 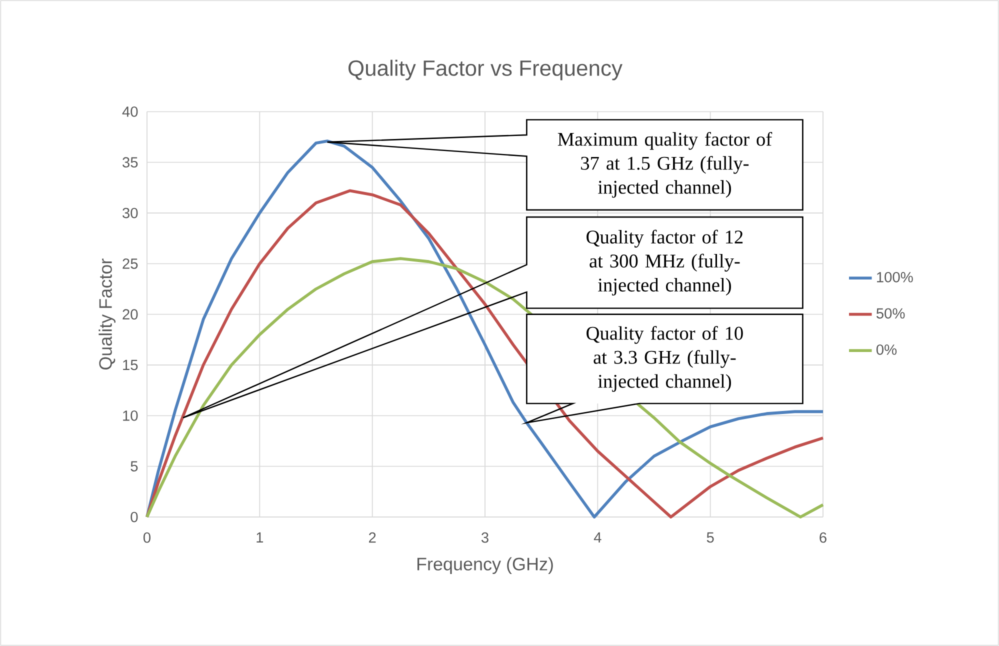 What do you see at coordinates (134, 466) in the screenshot?
I see `y-tick-label: 5` at bounding box center [134, 466].